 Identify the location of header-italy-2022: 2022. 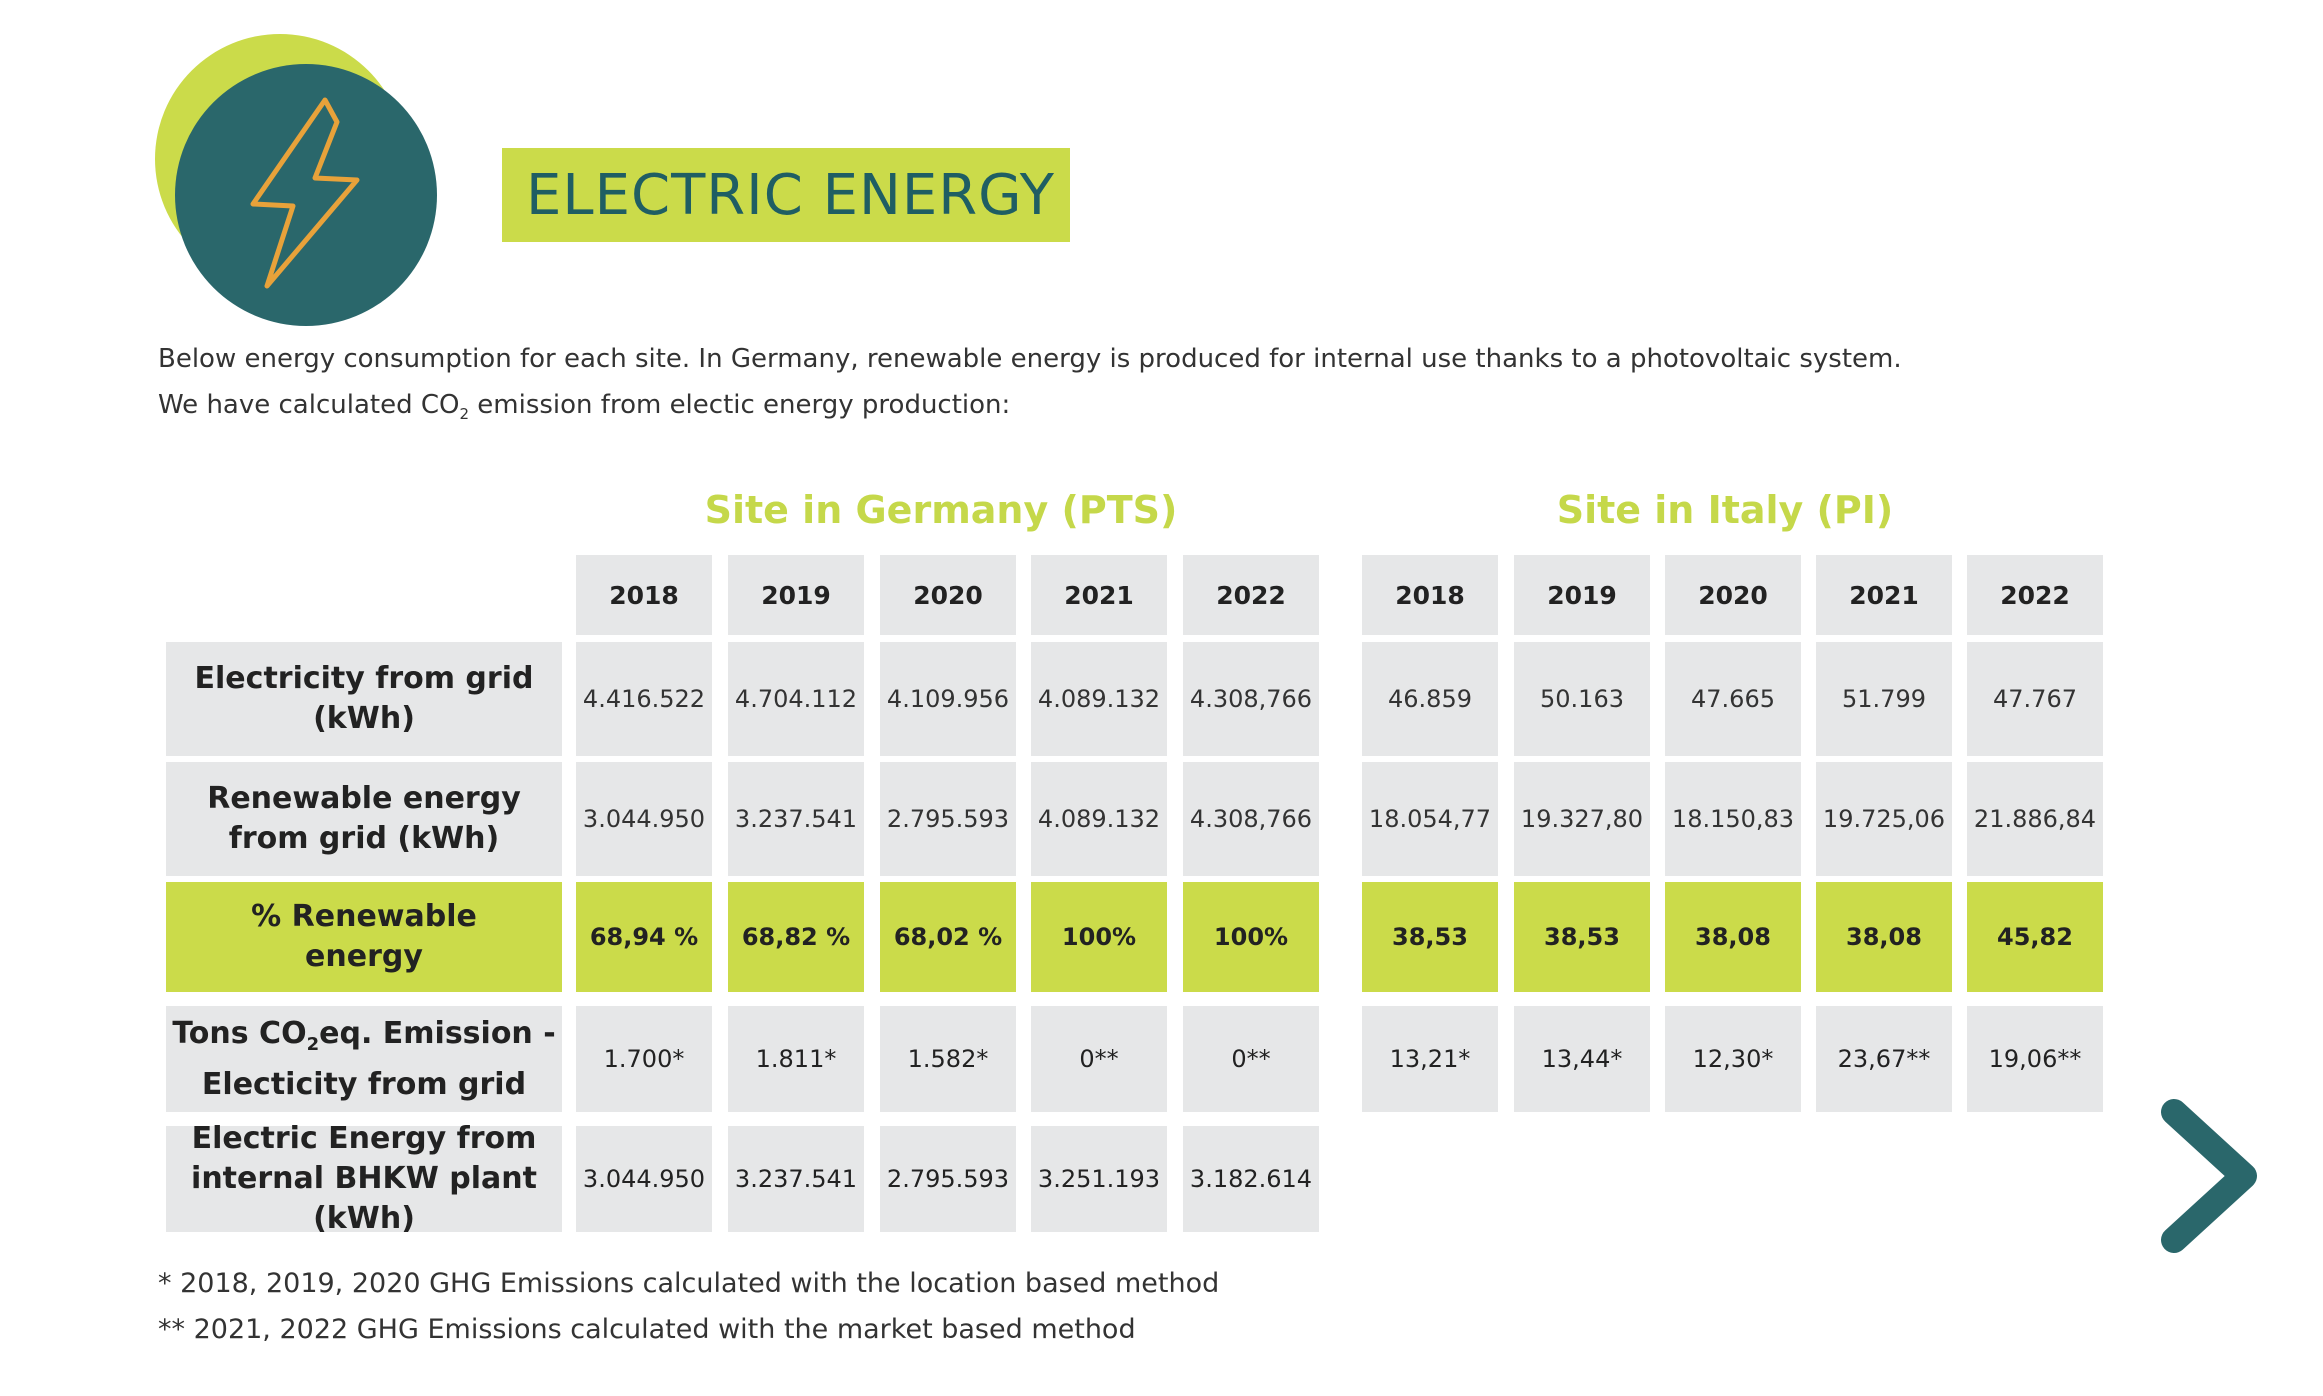
(2035, 595).